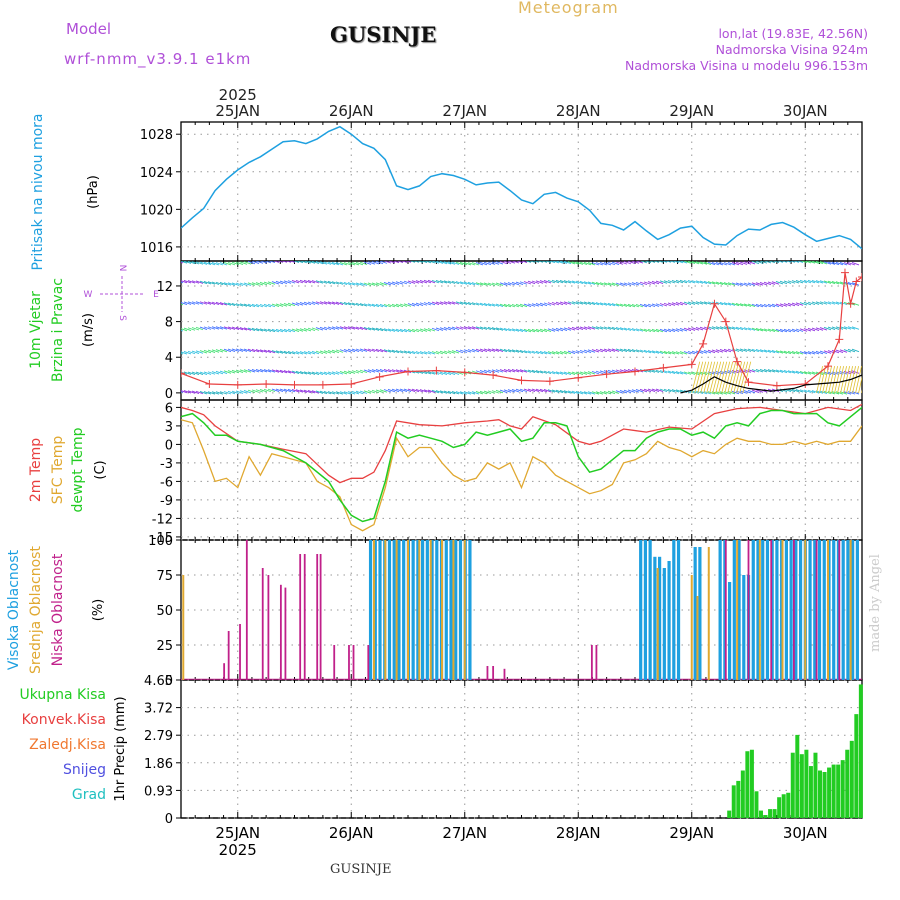 The height and width of the screenshot is (900, 900). I want to click on year-label-bottom: 2025, so click(238, 850).